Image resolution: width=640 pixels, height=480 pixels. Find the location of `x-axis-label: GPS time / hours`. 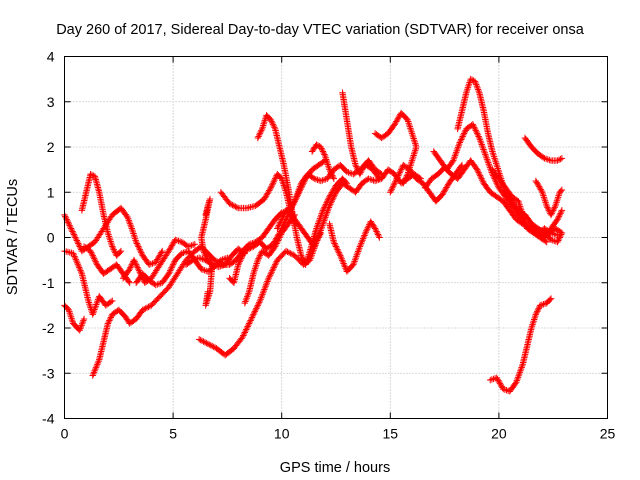

x-axis-label: GPS time / hours is located at coordinates (335, 468).